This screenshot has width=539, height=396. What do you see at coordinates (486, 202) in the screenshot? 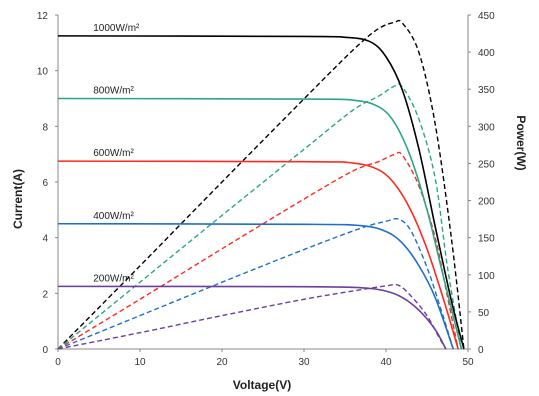
I see `y-right-tick-label: 200` at bounding box center [486, 202].